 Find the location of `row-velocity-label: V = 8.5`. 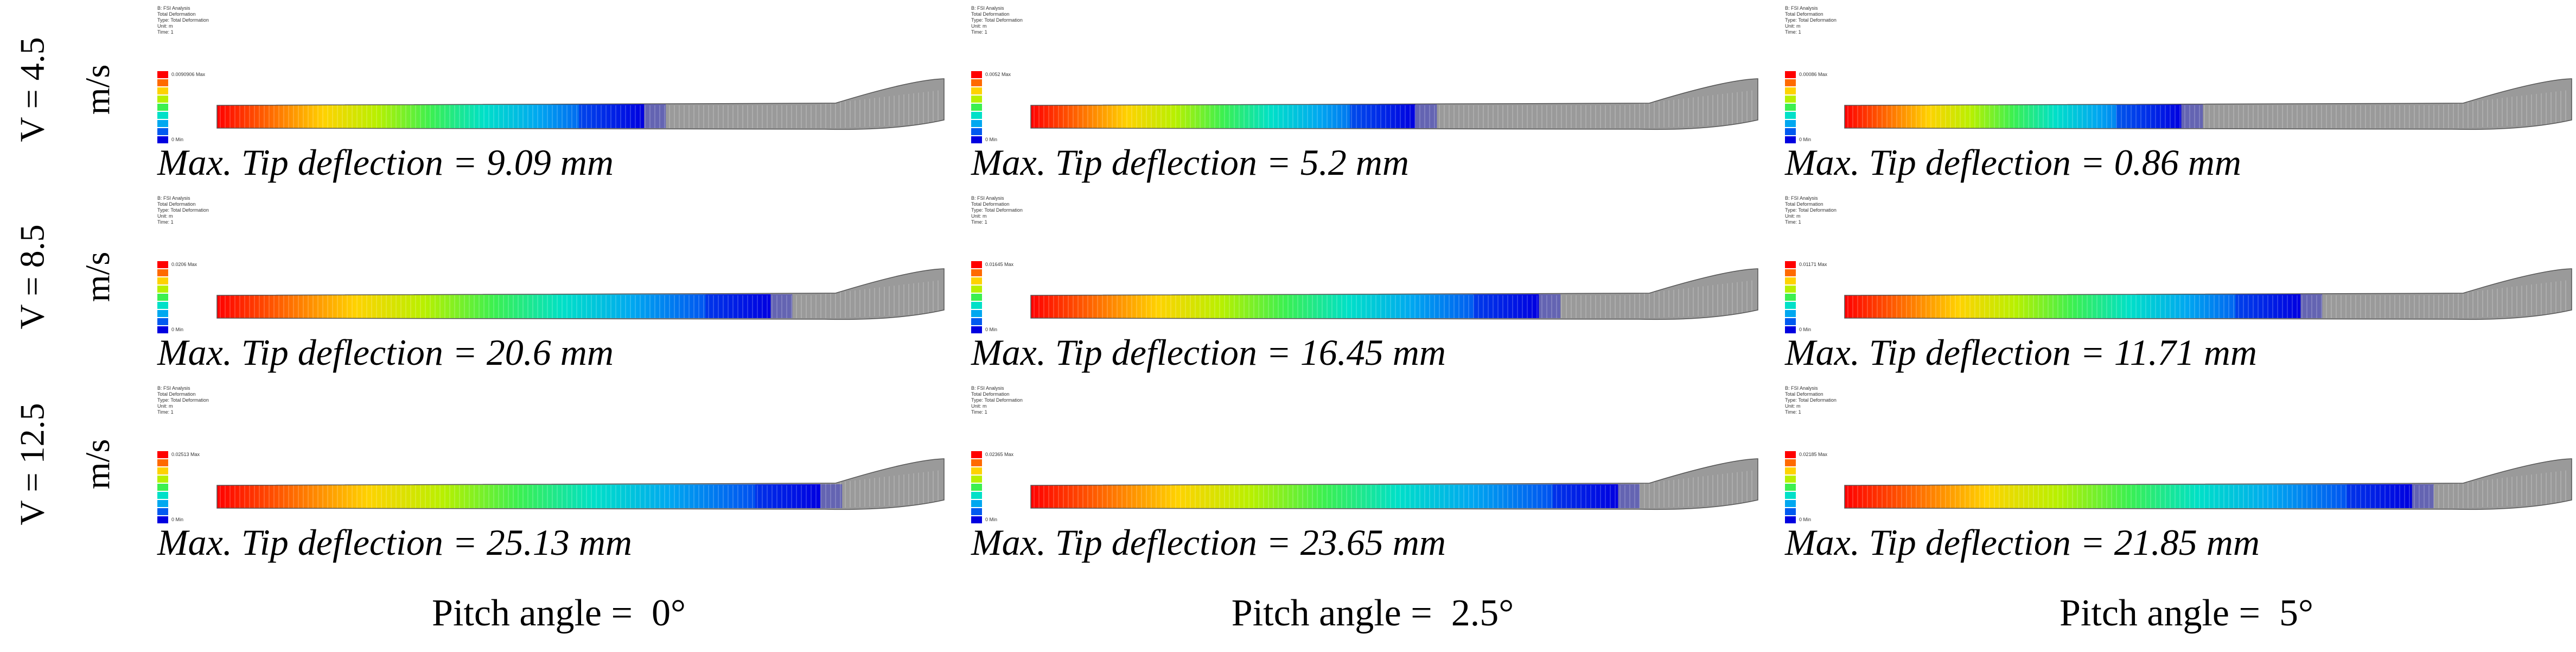

row-velocity-label: V = 8.5 is located at coordinates (32, 277).